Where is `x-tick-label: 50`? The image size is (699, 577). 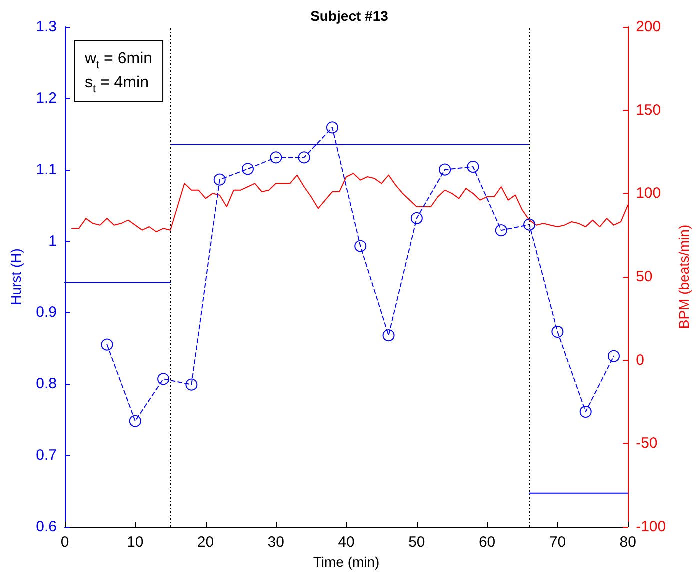
x-tick-label: 50 is located at coordinates (417, 542).